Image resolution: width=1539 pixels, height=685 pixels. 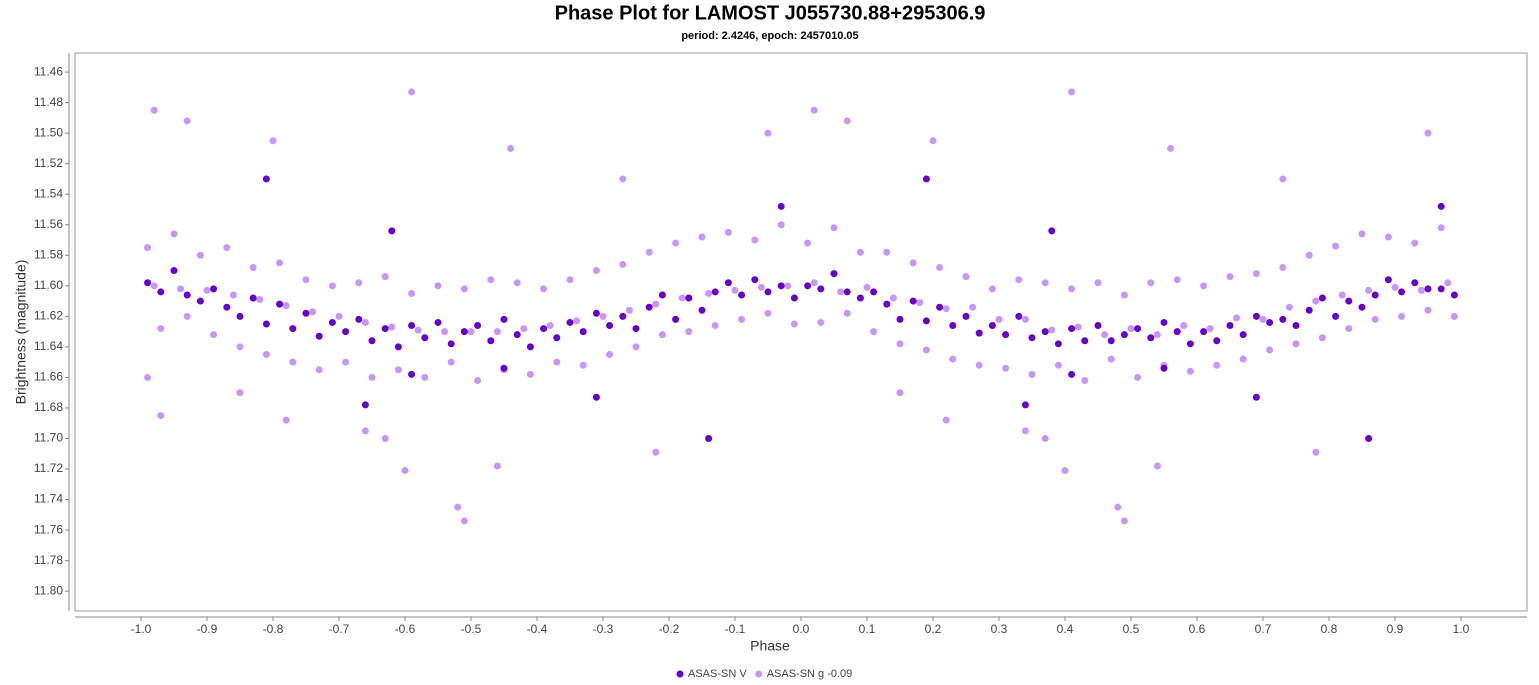 I want to click on x-tick-label: -0.7, so click(x=339, y=629).